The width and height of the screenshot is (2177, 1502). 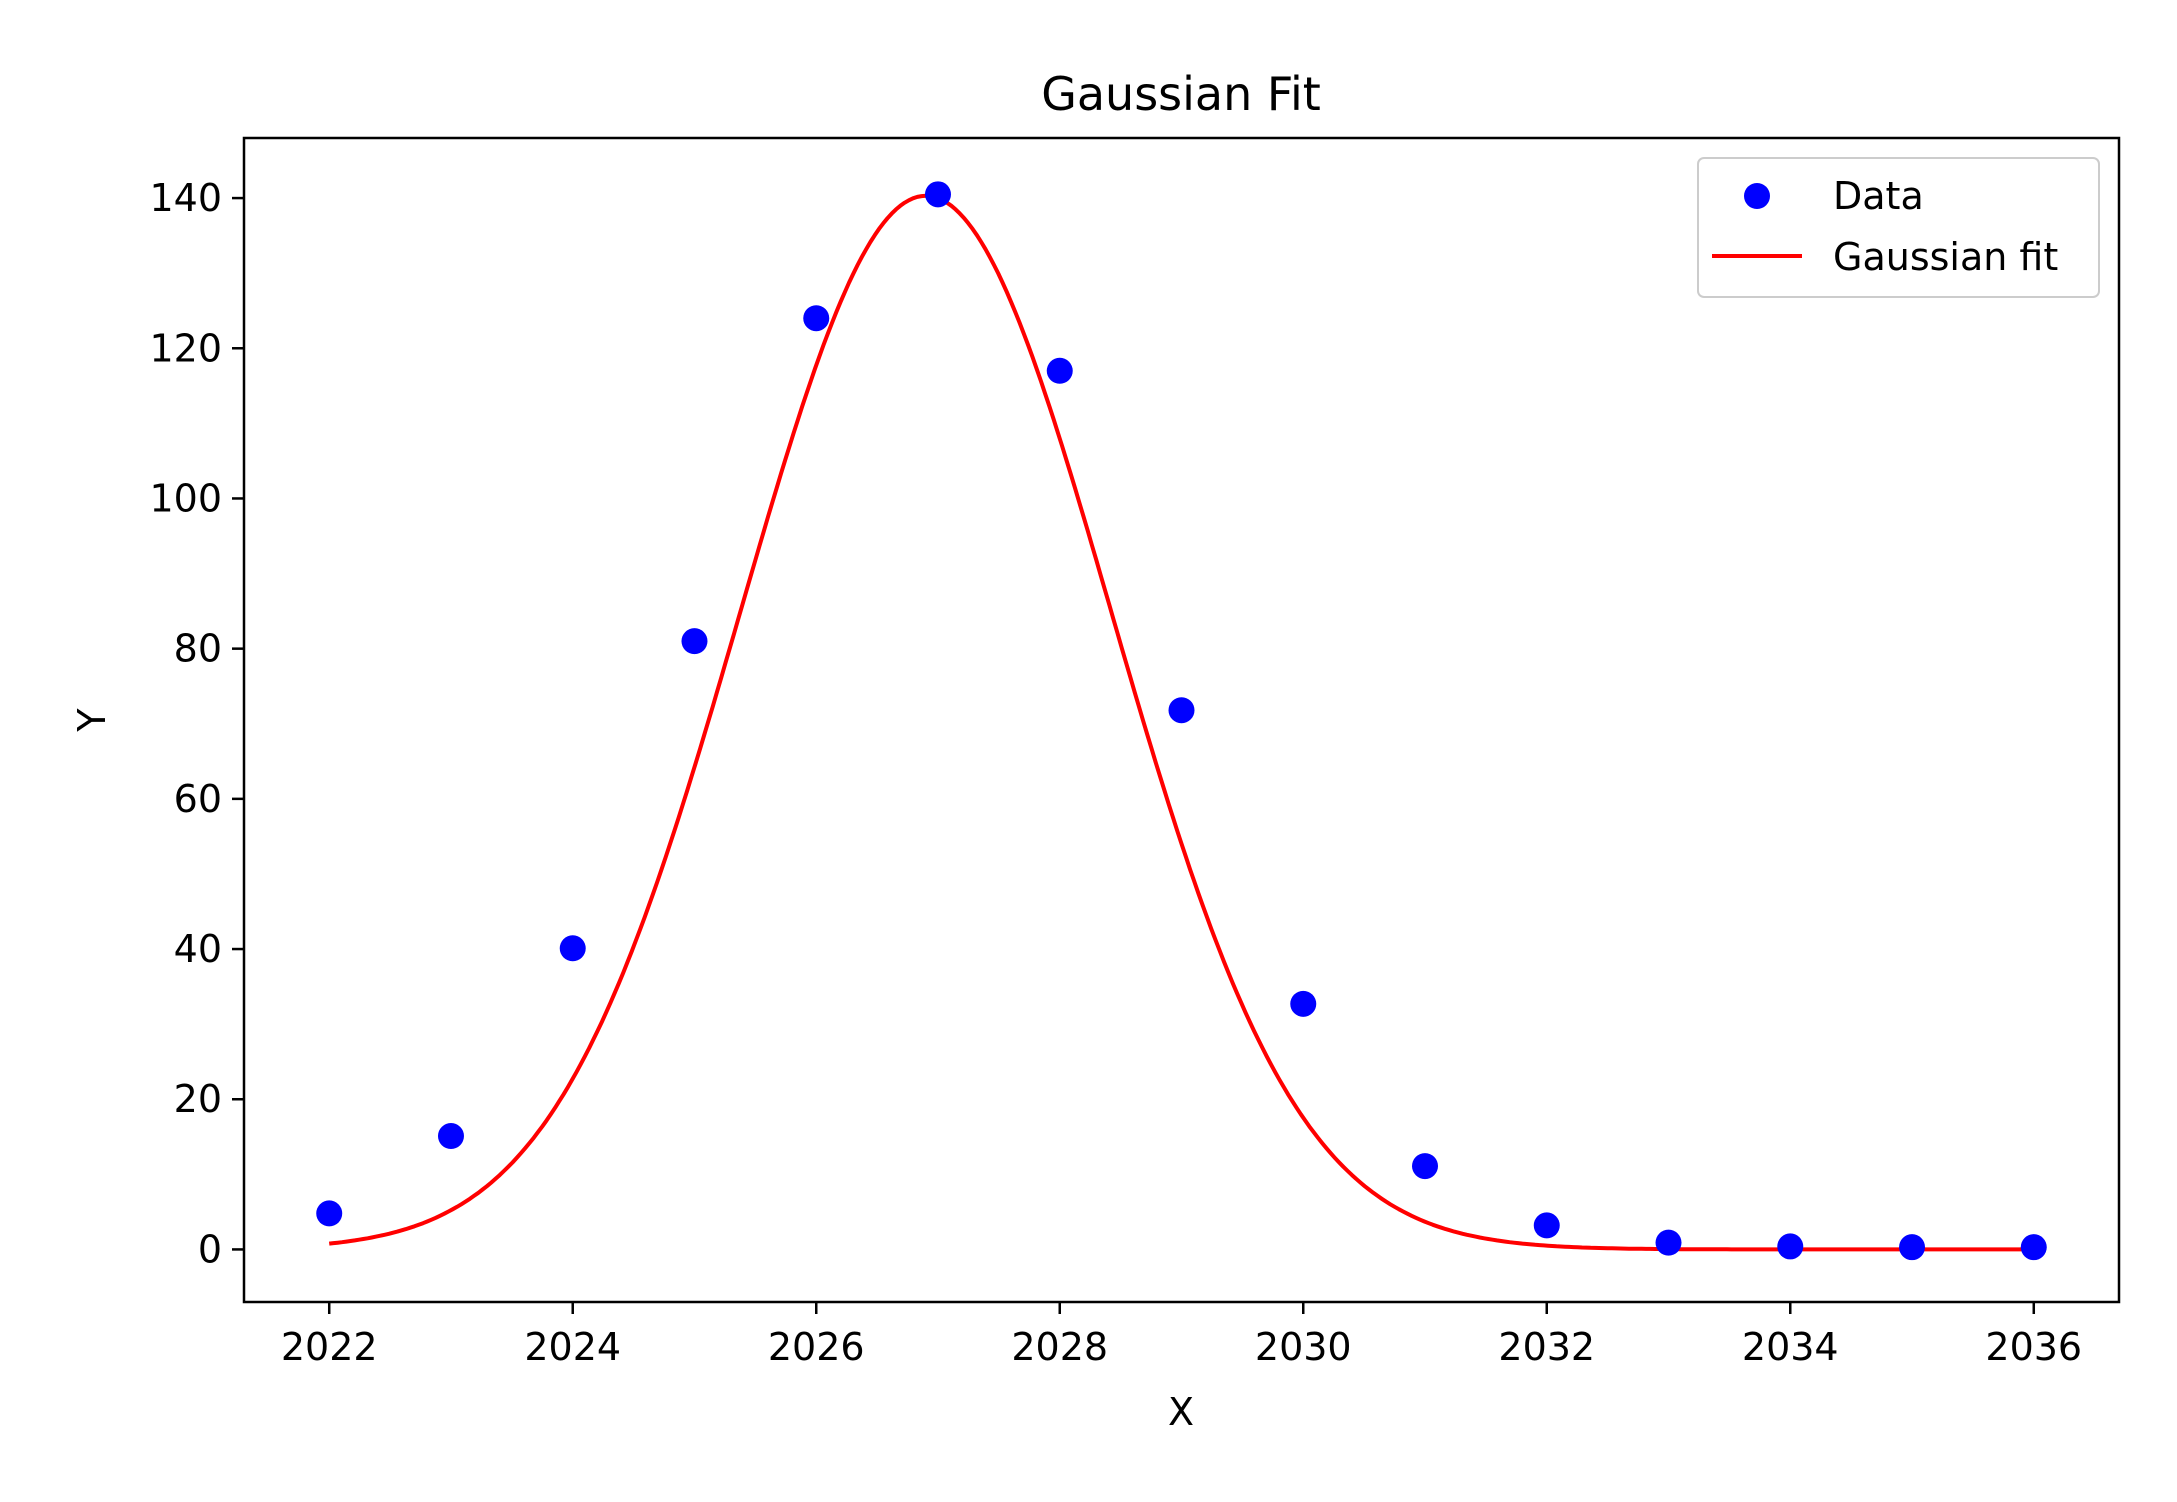 What do you see at coordinates (185, 498) in the screenshot?
I see `y-tick-label: 100` at bounding box center [185, 498].